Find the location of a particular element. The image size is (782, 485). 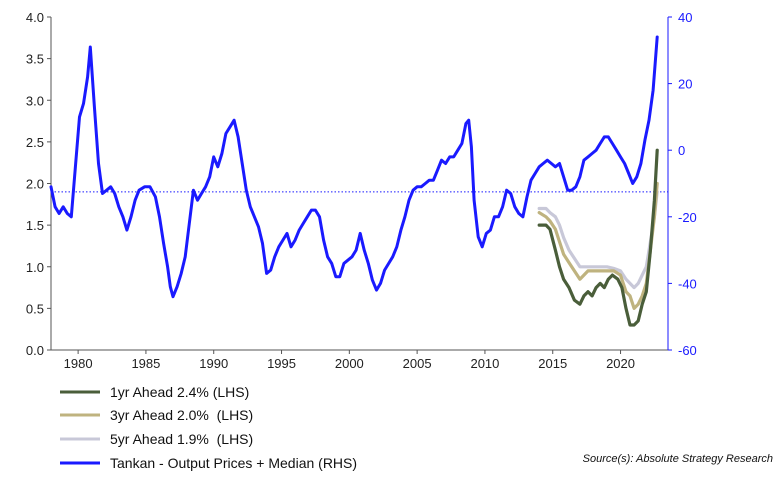

left-tick-label: 1.0 is located at coordinates (35, 267).